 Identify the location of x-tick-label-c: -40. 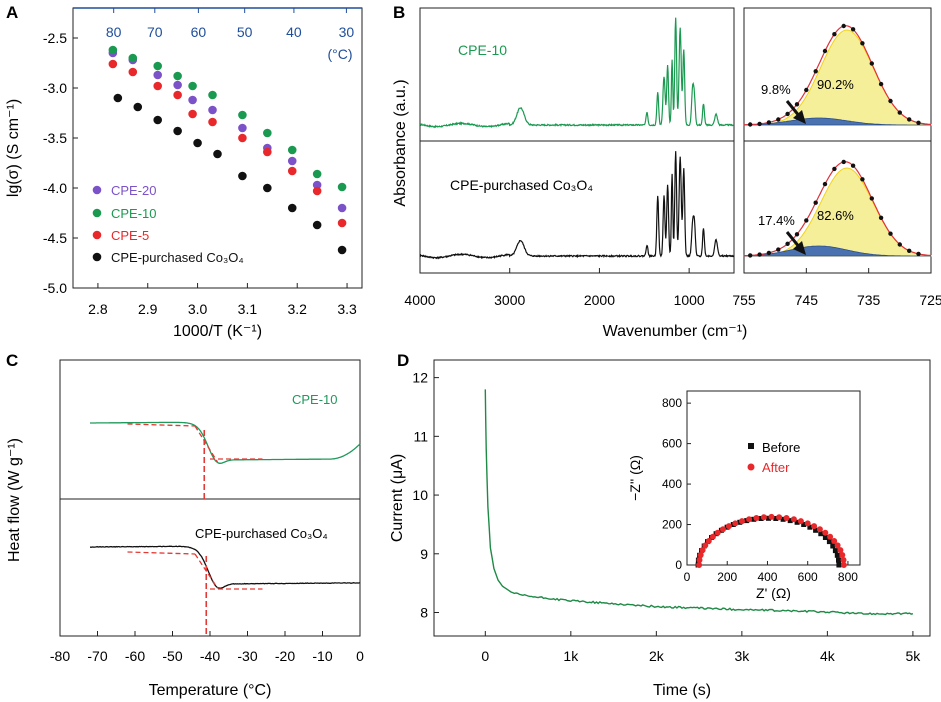
(210, 656).